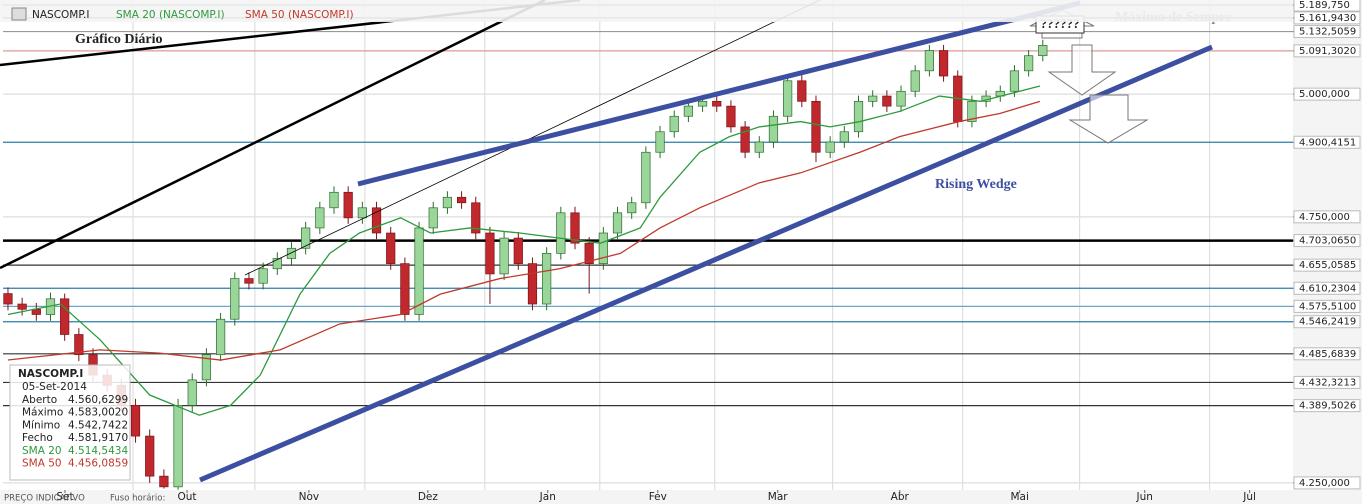  I want to click on y-tick-label: 4.432,3213, so click(1327, 382).